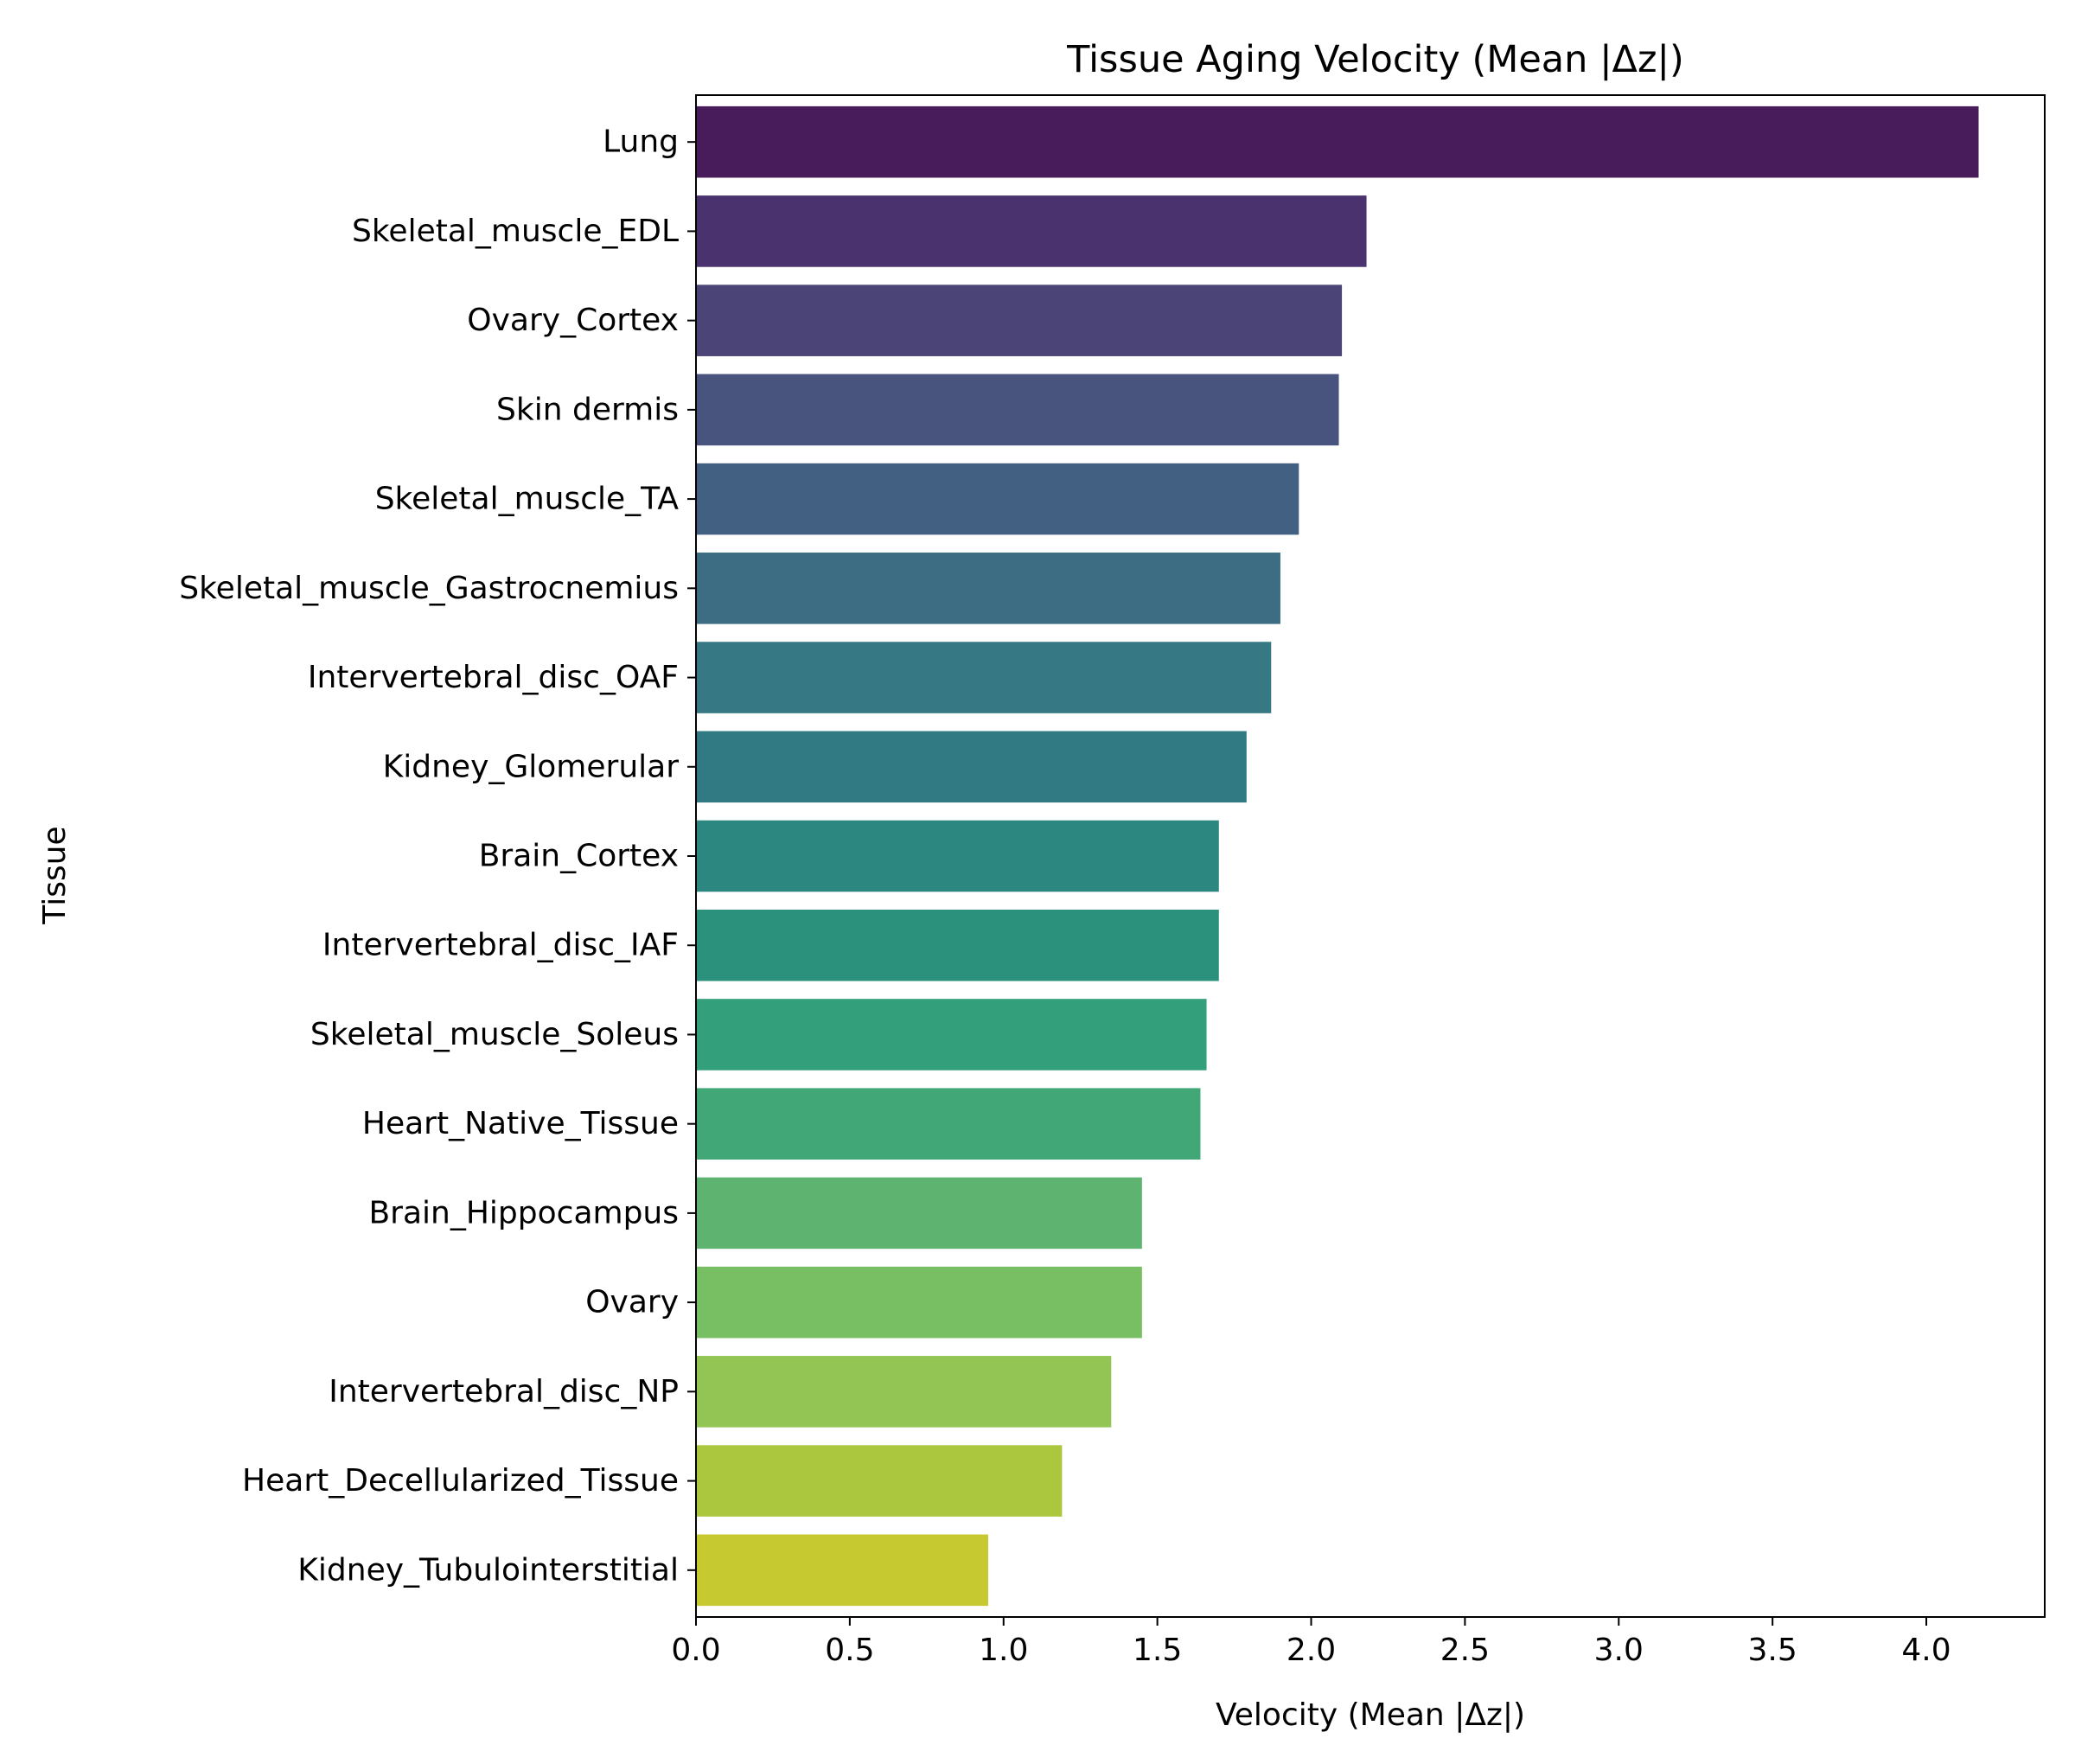 Image resolution: width=2075 pixels, height=1764 pixels. What do you see at coordinates (904, 1392) in the screenshot?
I see `bar-intervertebral-disc-np` at bounding box center [904, 1392].